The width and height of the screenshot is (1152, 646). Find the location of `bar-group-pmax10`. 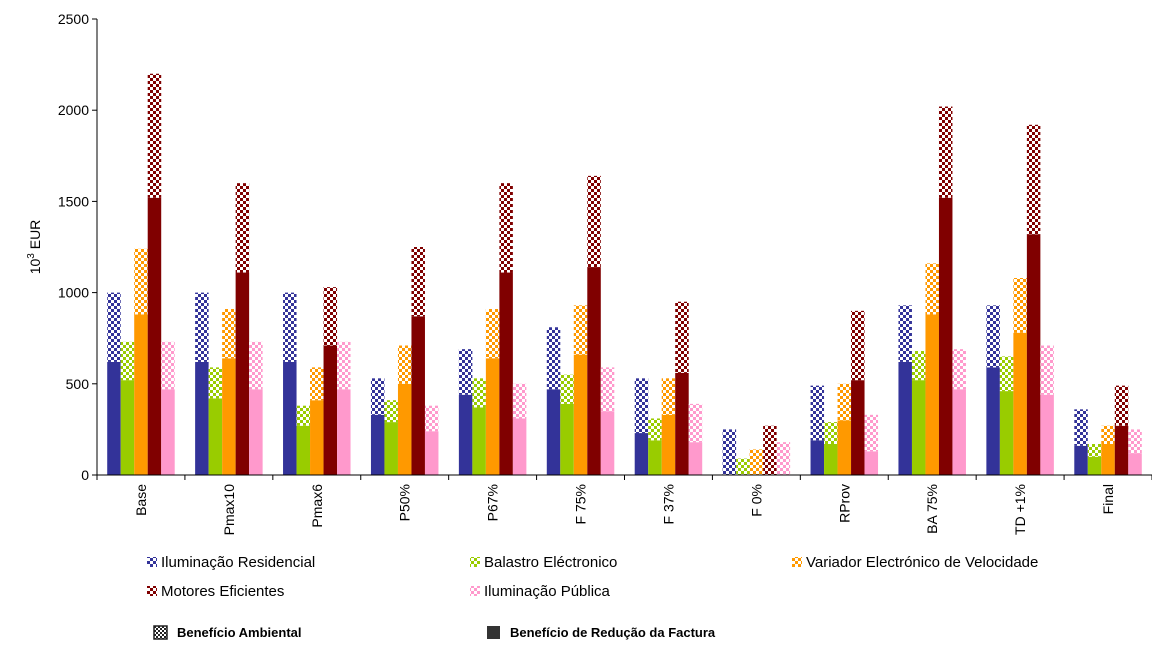

bar-group-pmax10 is located at coordinates (229, 329).